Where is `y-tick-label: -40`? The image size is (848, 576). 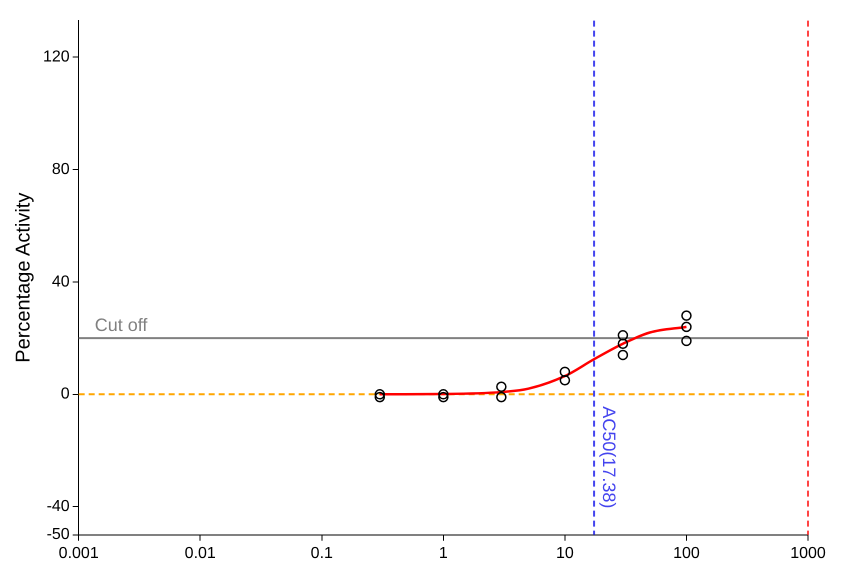
y-tick-label: -40 is located at coordinates (58, 507).